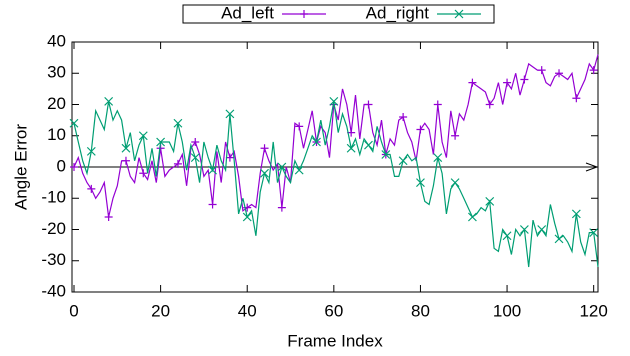 Image resolution: width=630 pixels, height=356 pixels. What do you see at coordinates (53, 290) in the screenshot?
I see `y-tick-label: -40` at bounding box center [53, 290].